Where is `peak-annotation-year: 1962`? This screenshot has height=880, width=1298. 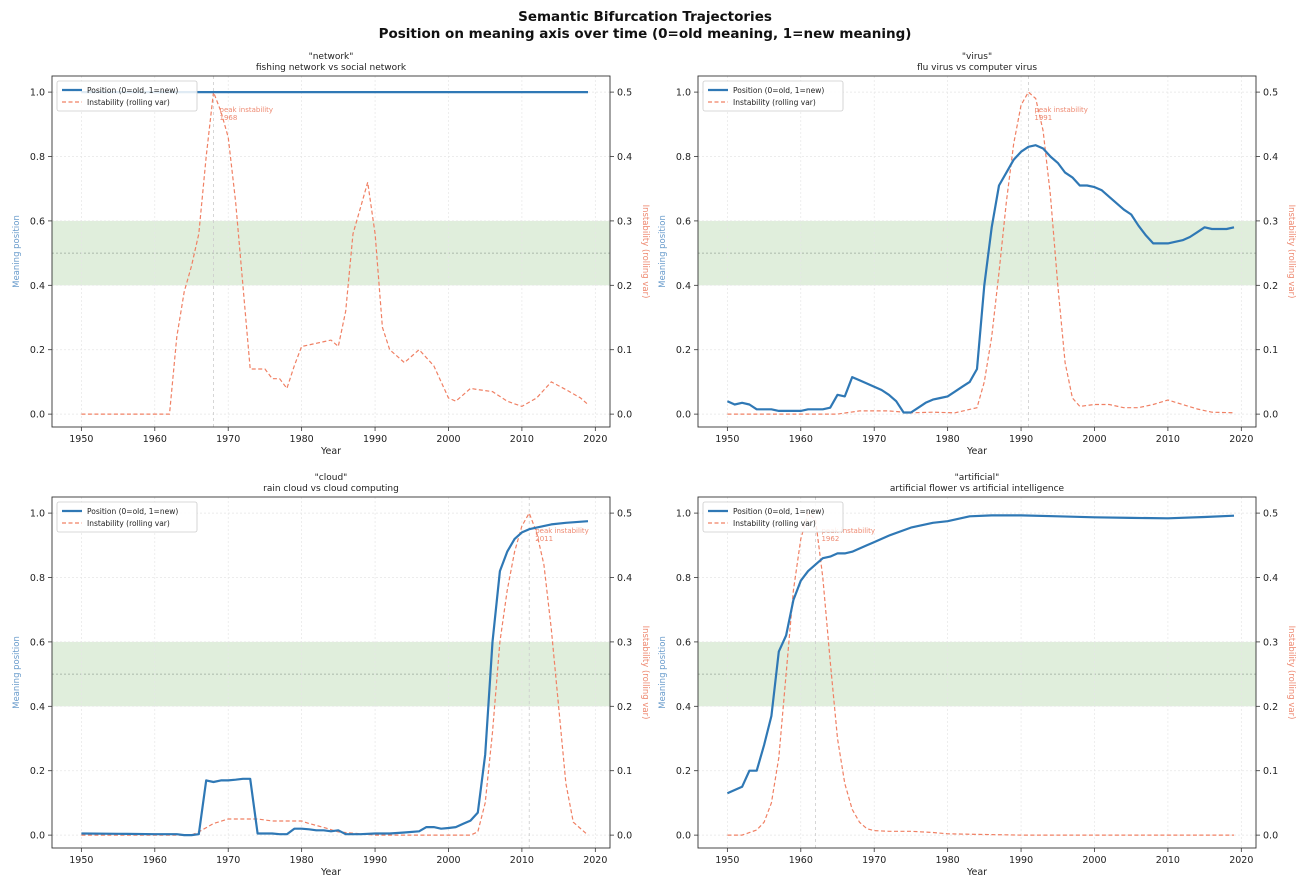
peak-annotation-year: 1962 is located at coordinates (830, 539).